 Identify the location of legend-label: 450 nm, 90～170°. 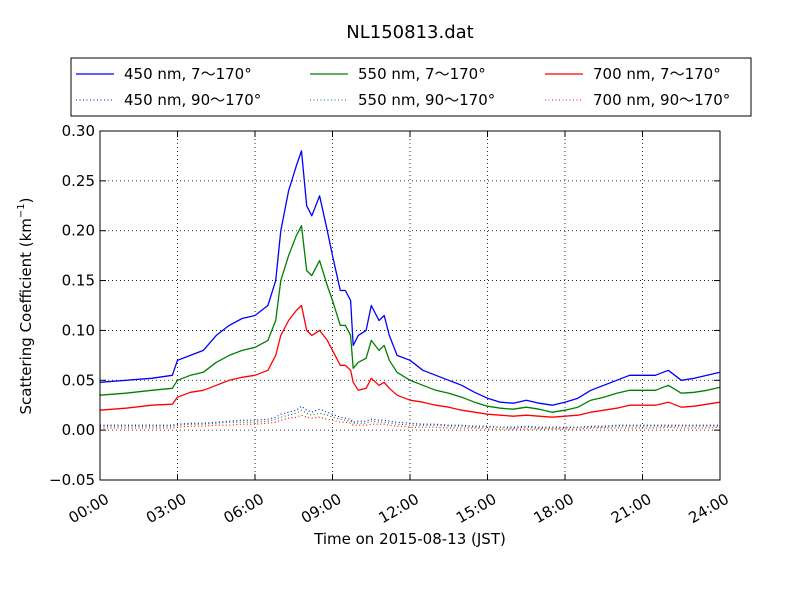
(192, 100).